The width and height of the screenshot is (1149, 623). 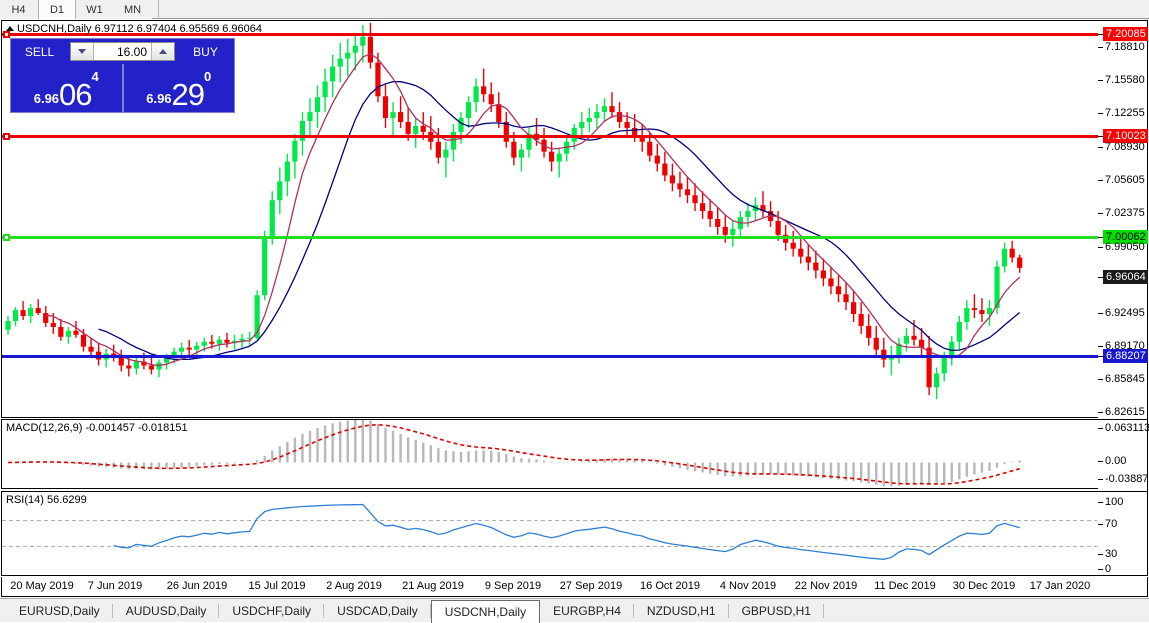 What do you see at coordinates (574, 9) in the screenshot?
I see `timeframe-tab-list: H4 D1 W1 MN` at bounding box center [574, 9].